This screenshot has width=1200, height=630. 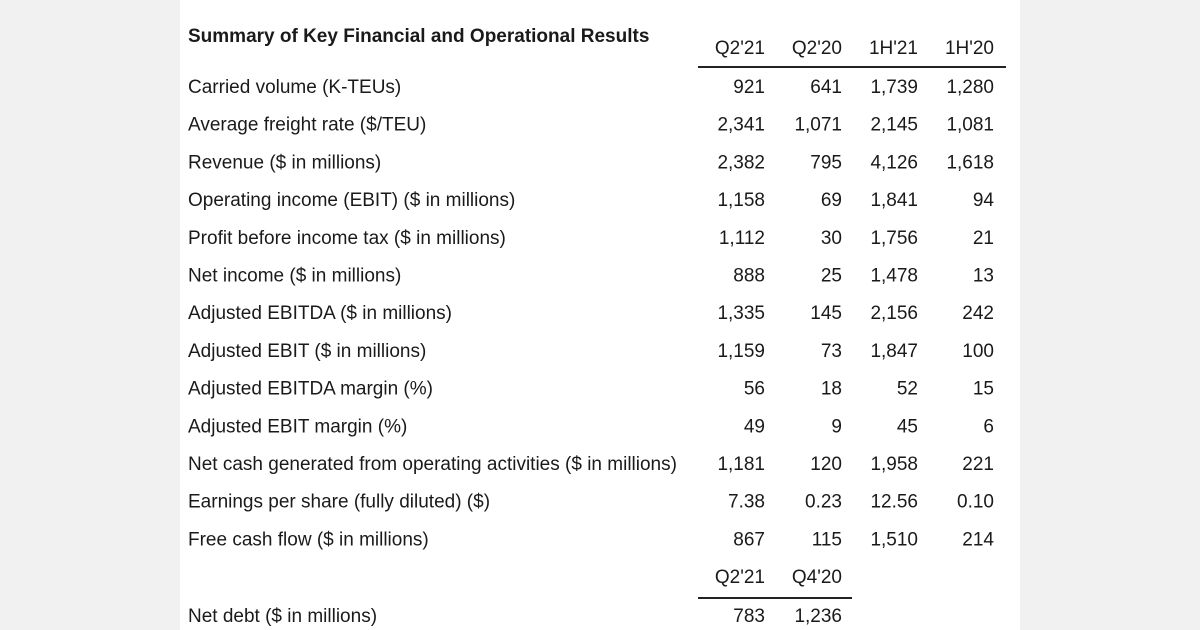 I want to click on cell-value: 1,236, so click(x=818, y=616).